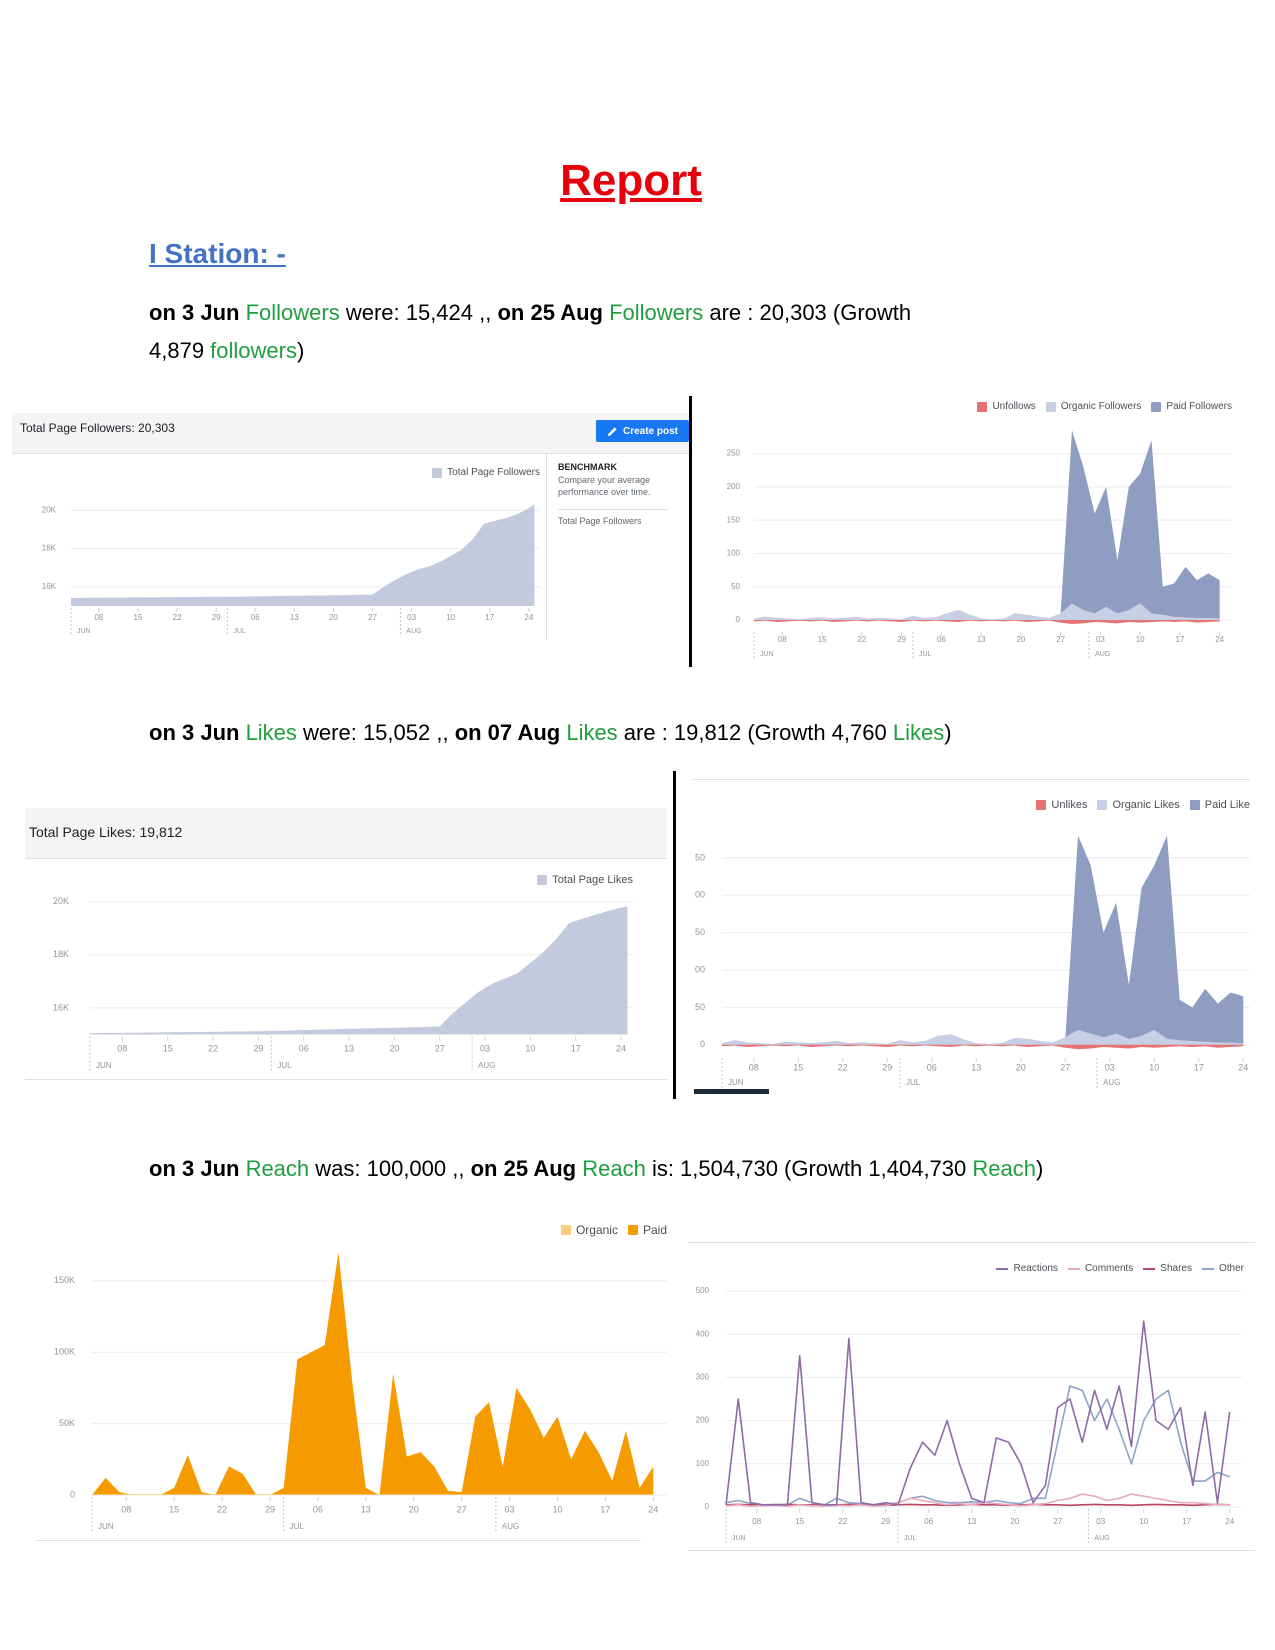  I want to click on text-line: 4,879 followers), so click(530, 351).